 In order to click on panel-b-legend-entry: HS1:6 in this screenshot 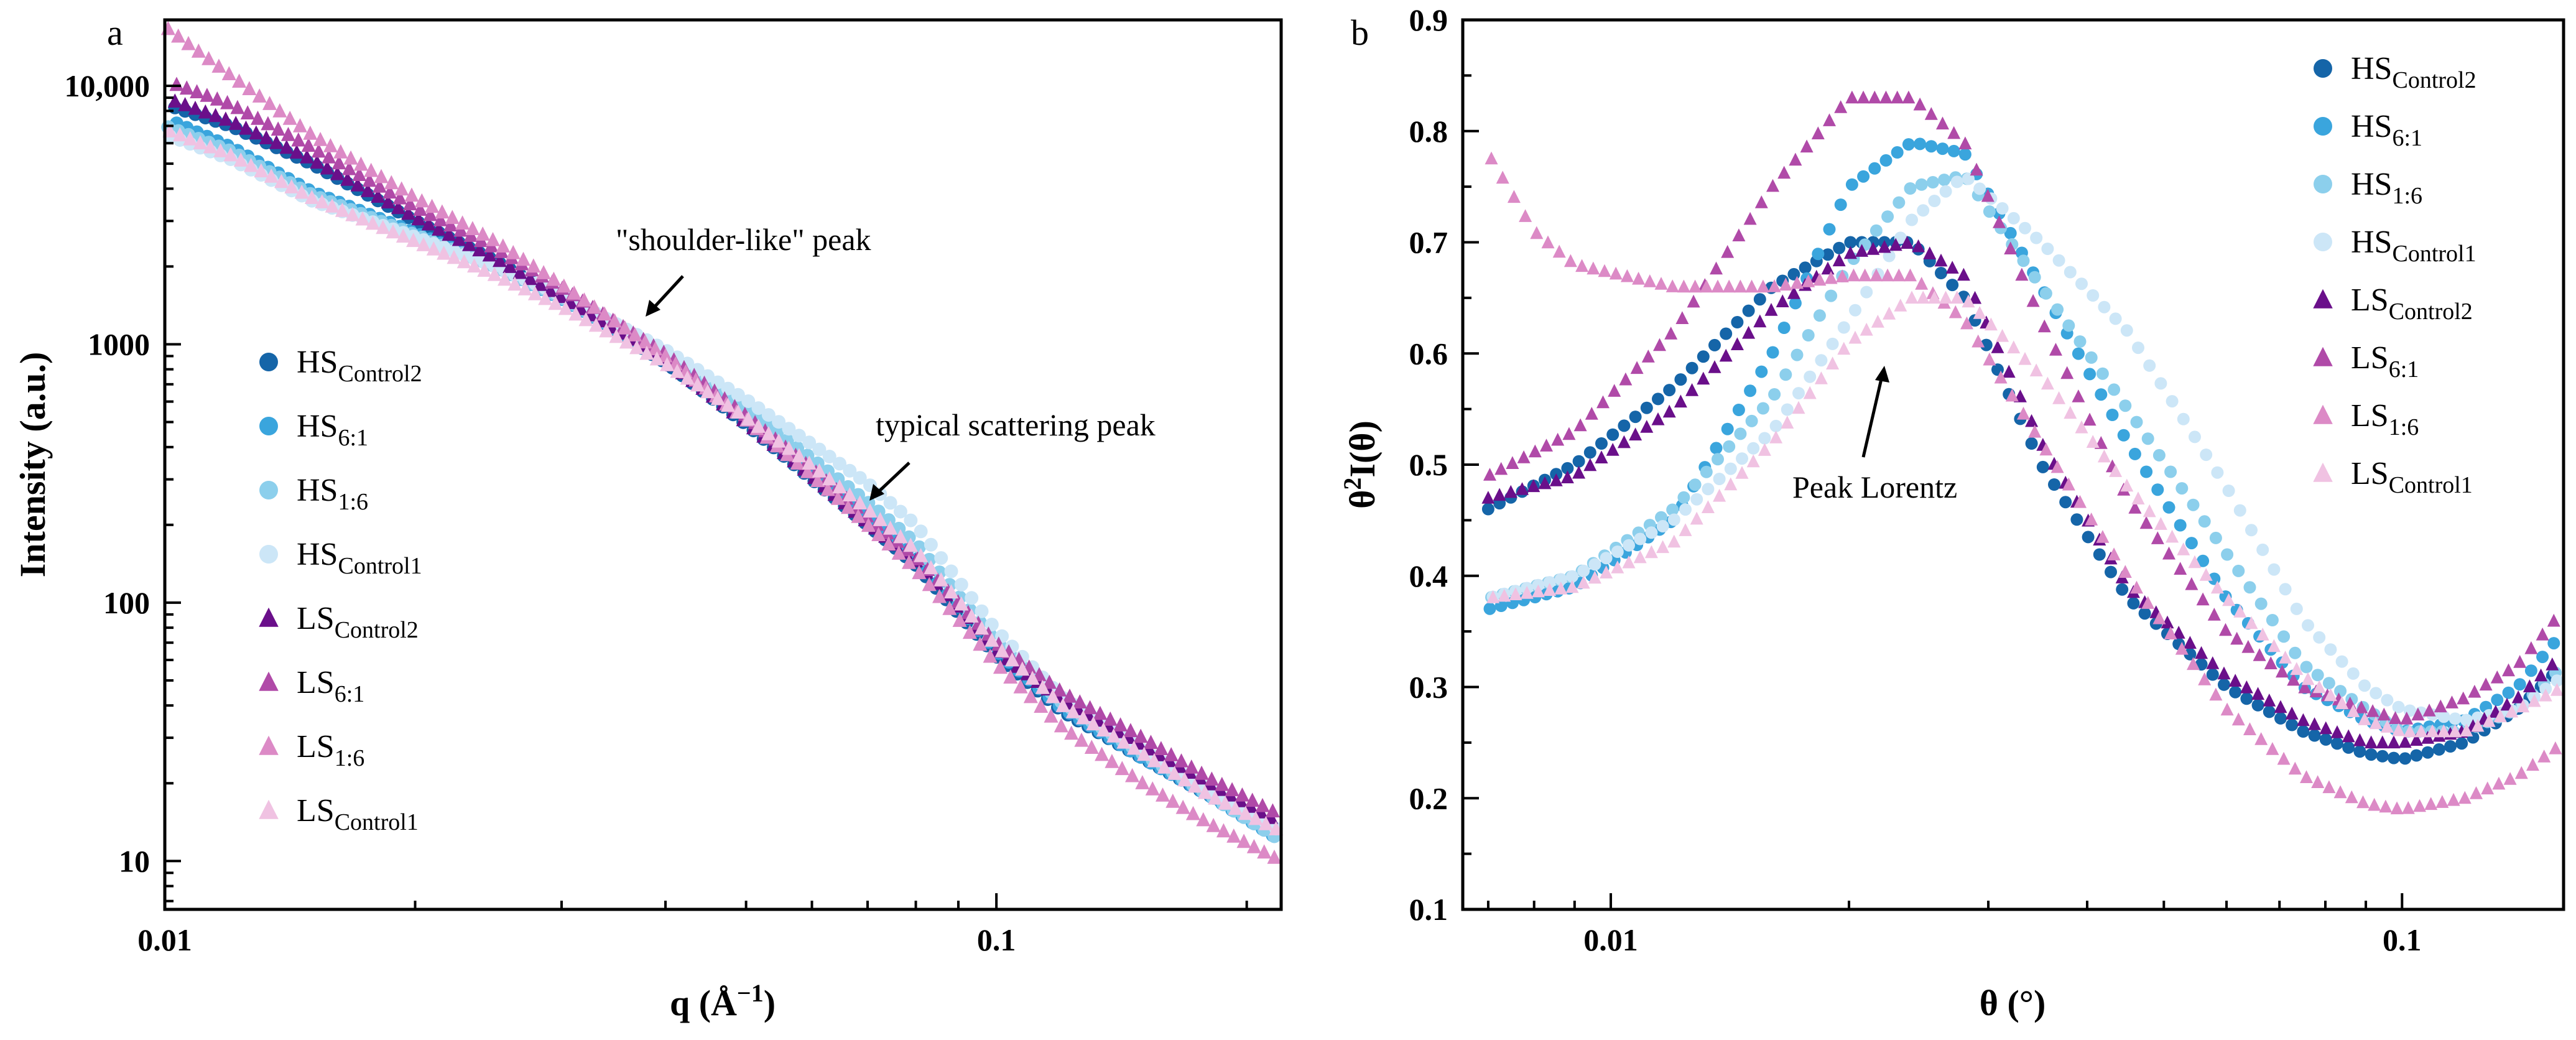, I will do `click(2387, 188)`.